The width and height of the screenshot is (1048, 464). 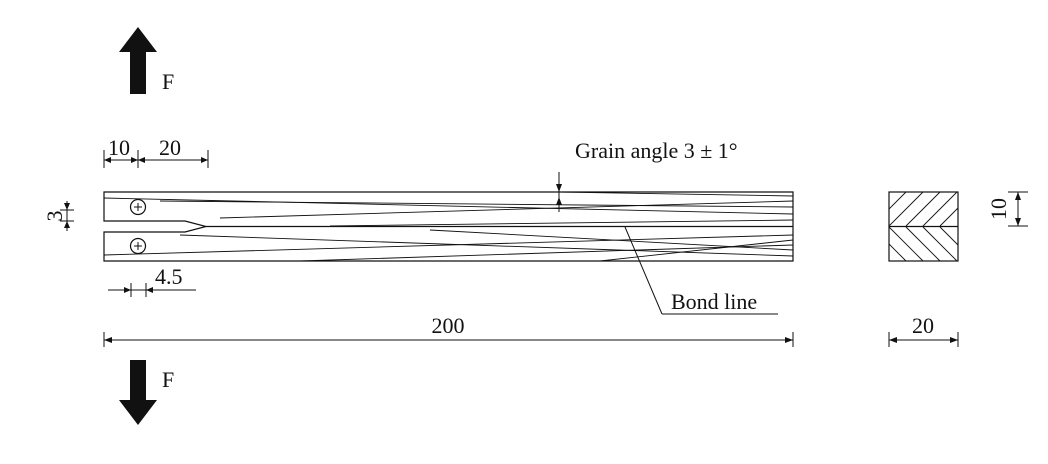 I want to click on grain-angle-label: Grain angle 3 ± 1°, so click(x=656, y=150).